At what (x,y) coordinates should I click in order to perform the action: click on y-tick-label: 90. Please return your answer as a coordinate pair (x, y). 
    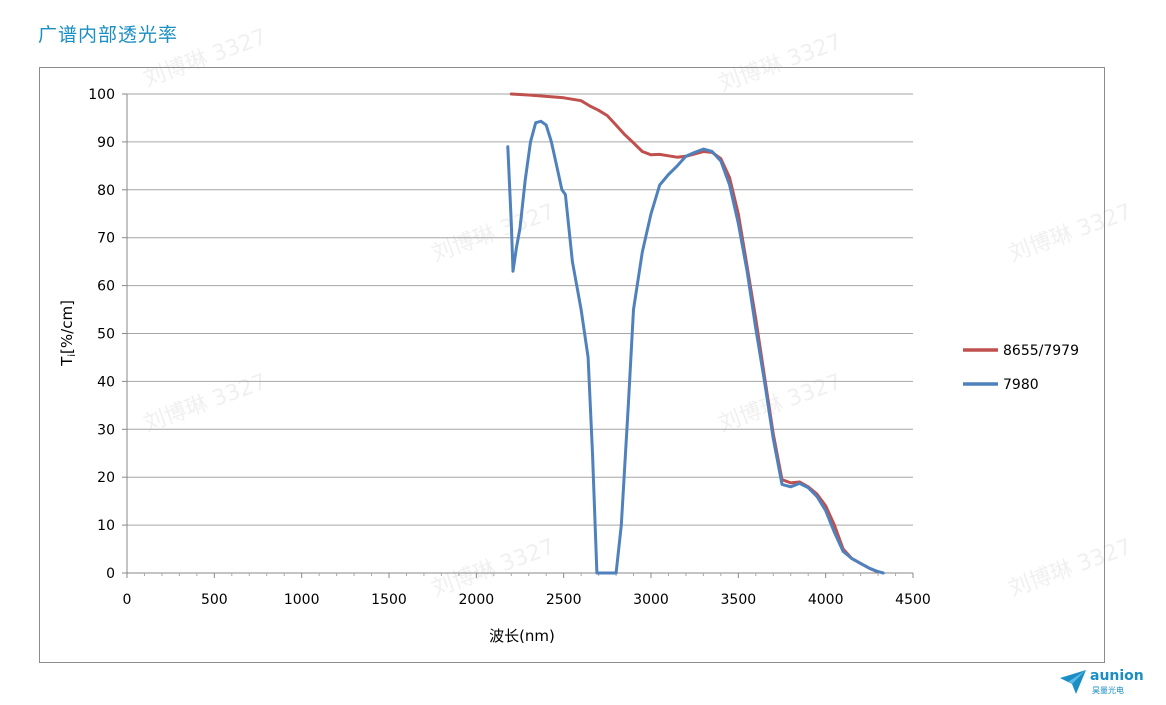
    Looking at the image, I should click on (106, 143).